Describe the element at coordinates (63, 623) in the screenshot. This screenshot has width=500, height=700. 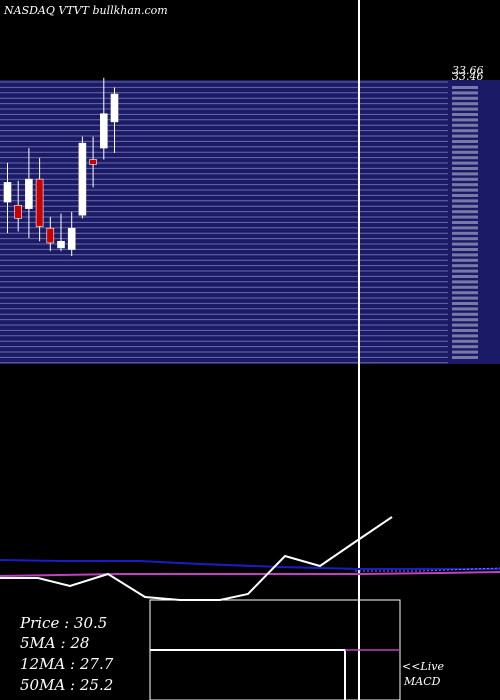
I see `price-readout: Price : 30.5` at that location.